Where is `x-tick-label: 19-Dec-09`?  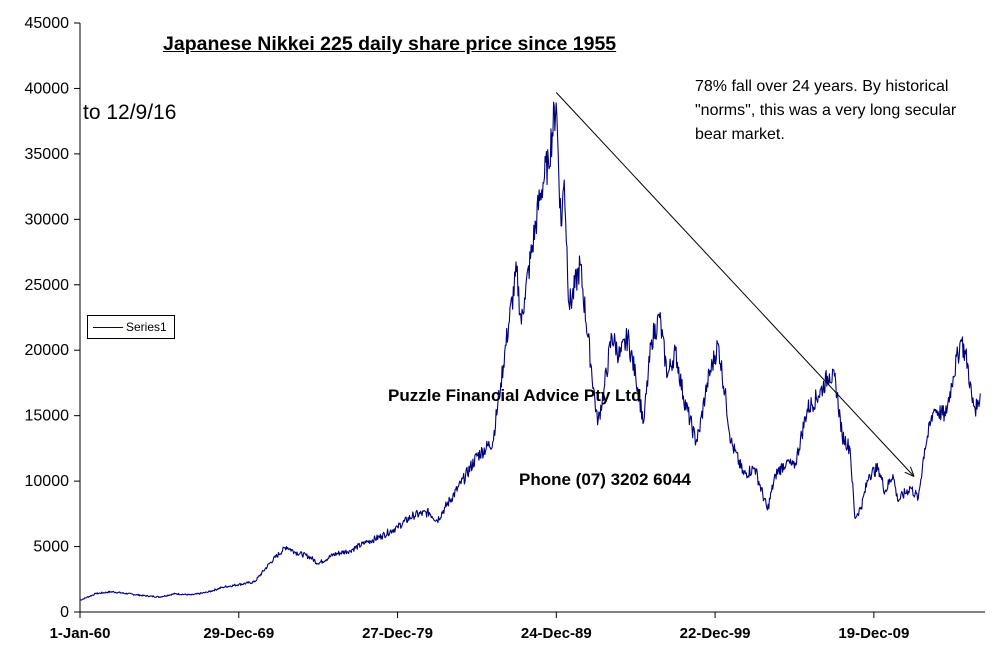
x-tick-label: 19-Dec-09 is located at coordinates (873, 633).